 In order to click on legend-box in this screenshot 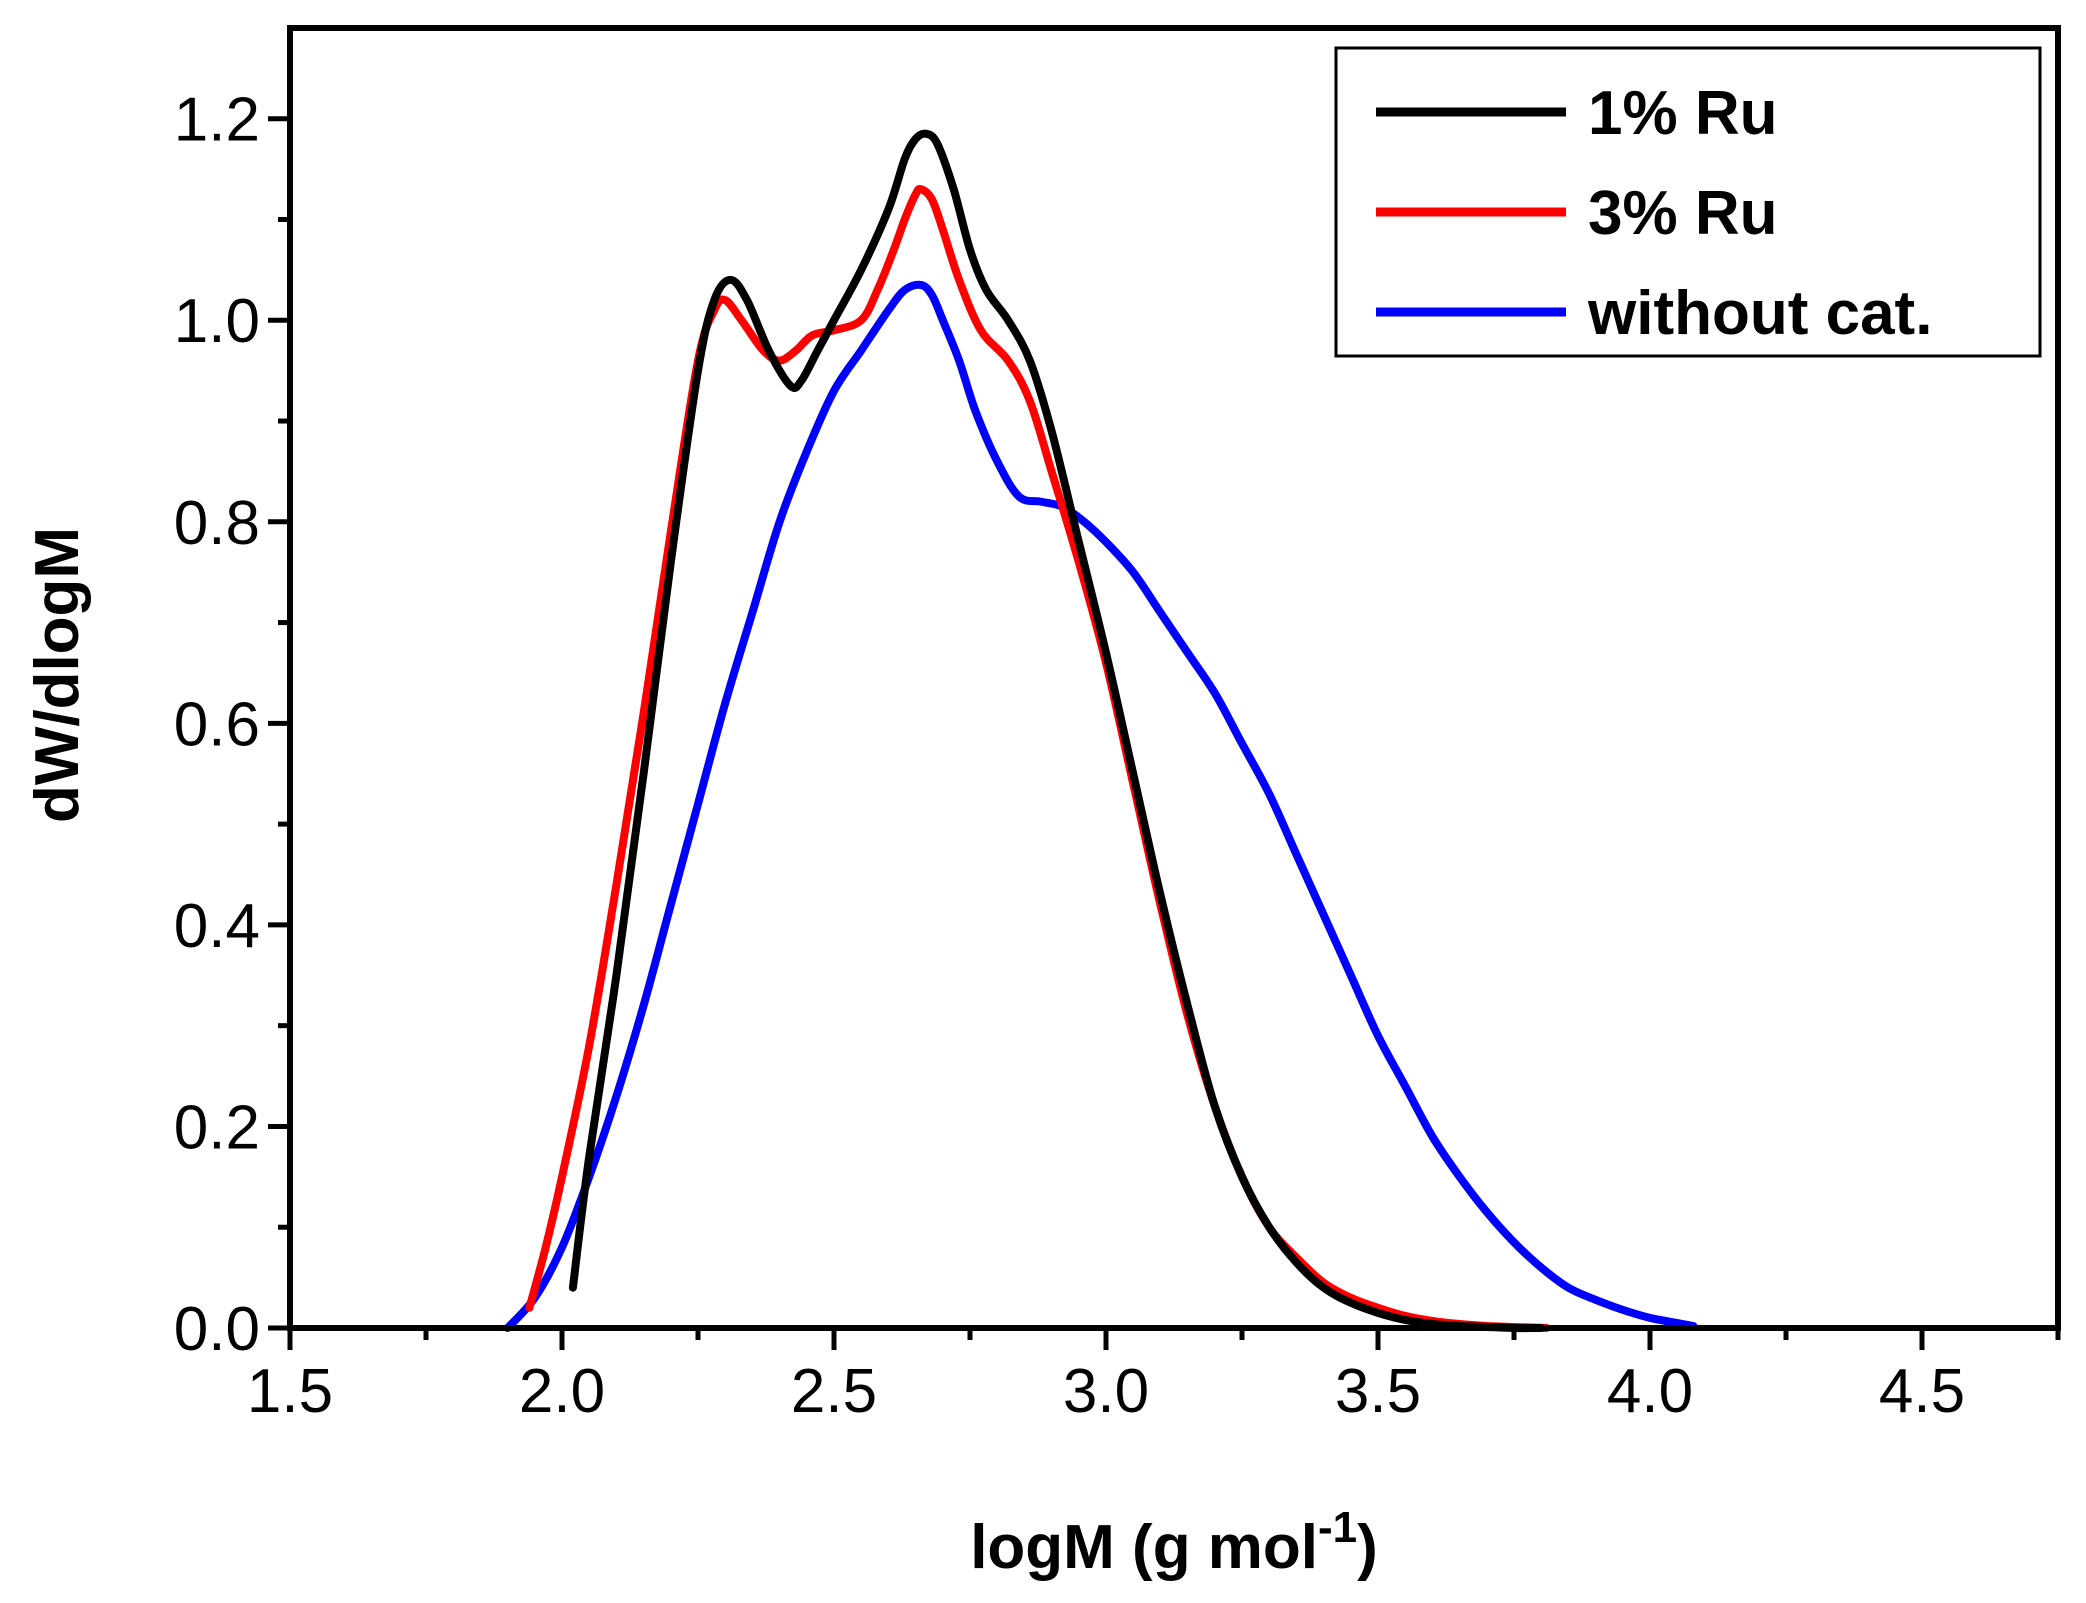, I will do `click(1688, 202)`.